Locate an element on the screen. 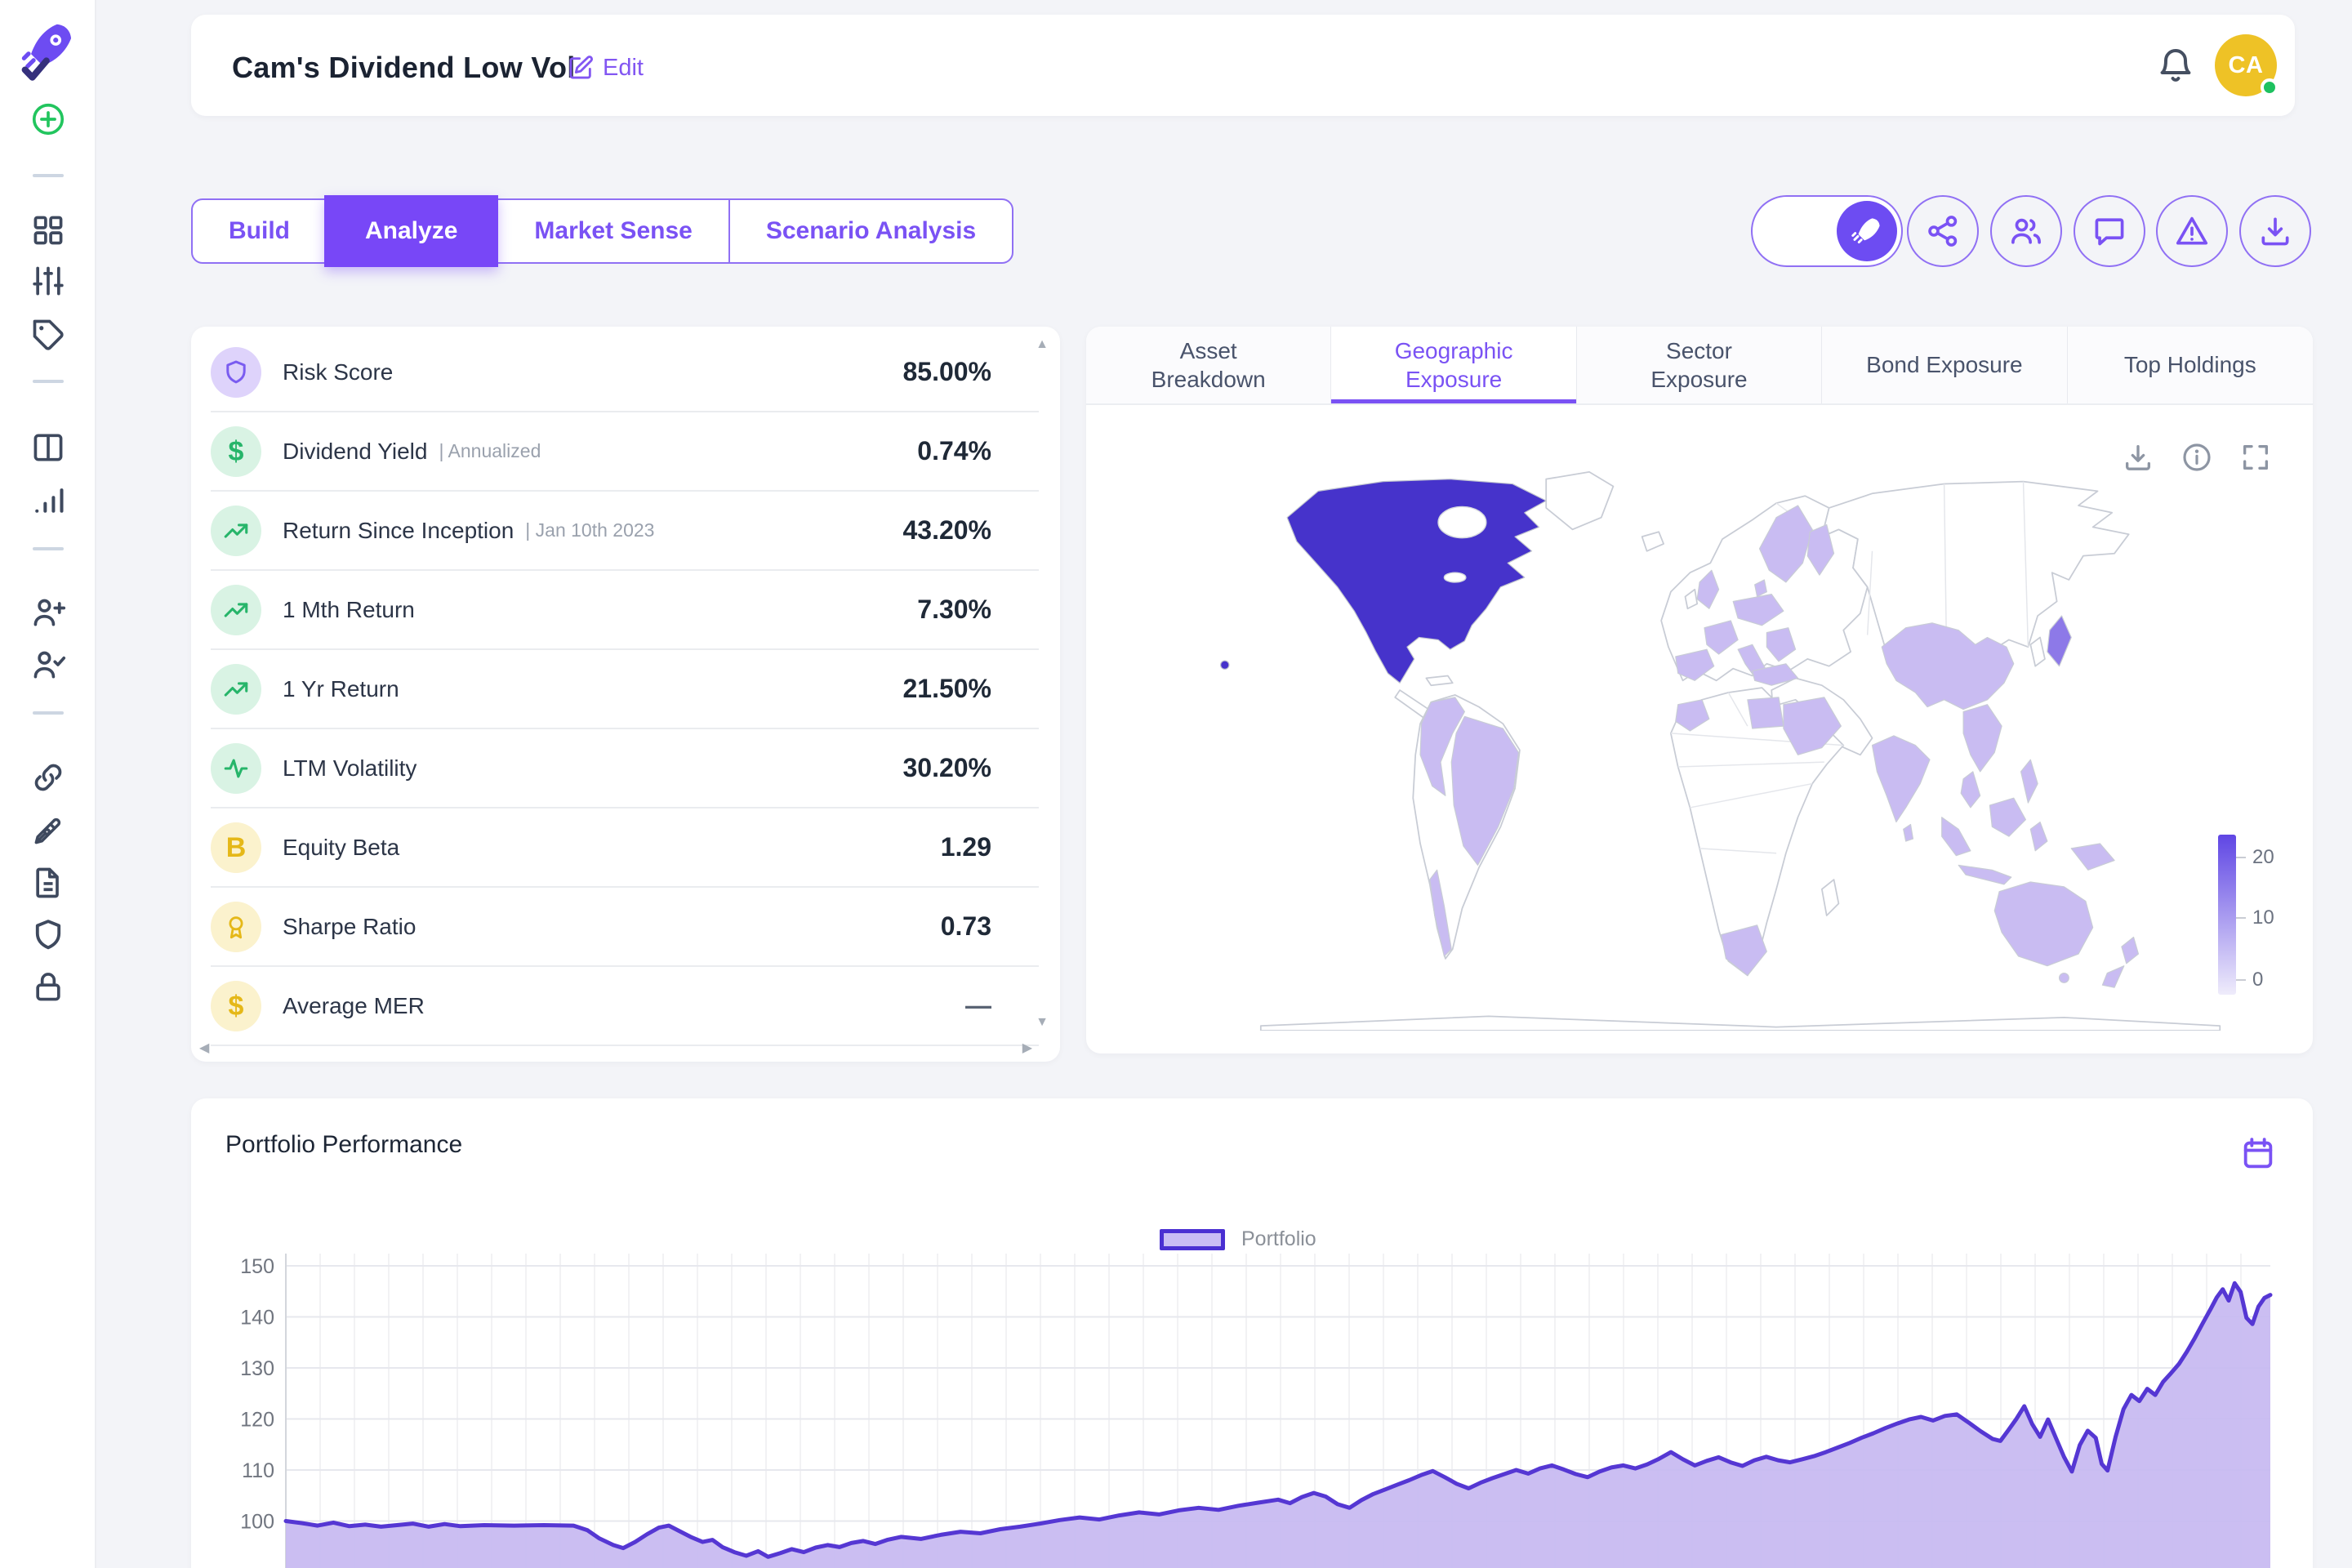 Image resolution: width=2352 pixels, height=1568 pixels. scale-tick-20: 20 is located at coordinates (2255, 857).